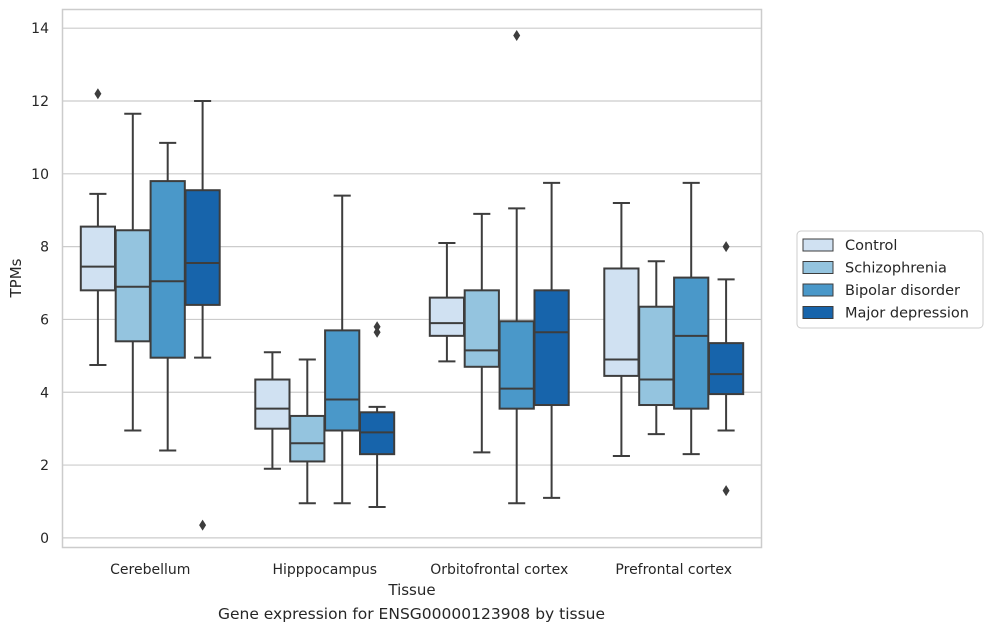  I want to click on y-tick-label: 8, so click(44, 248).